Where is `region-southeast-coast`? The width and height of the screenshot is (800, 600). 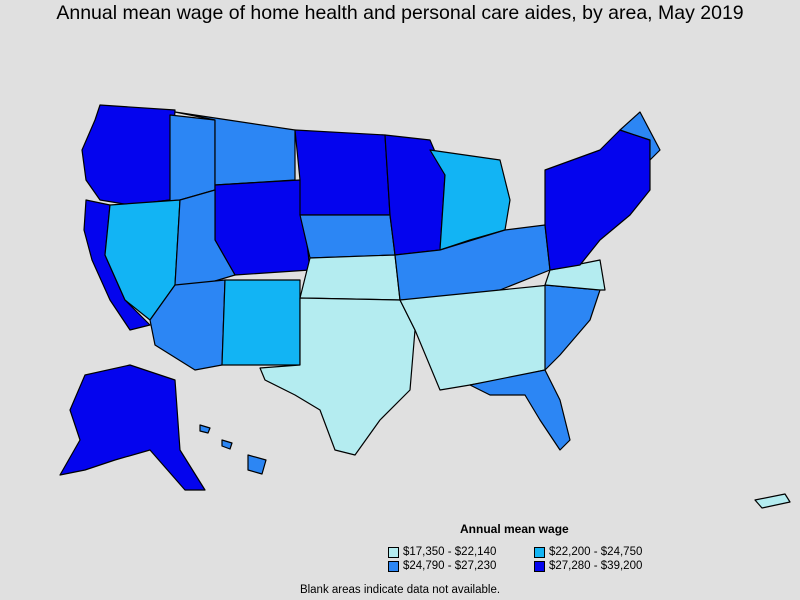
region-southeast-coast is located at coordinates (572, 327).